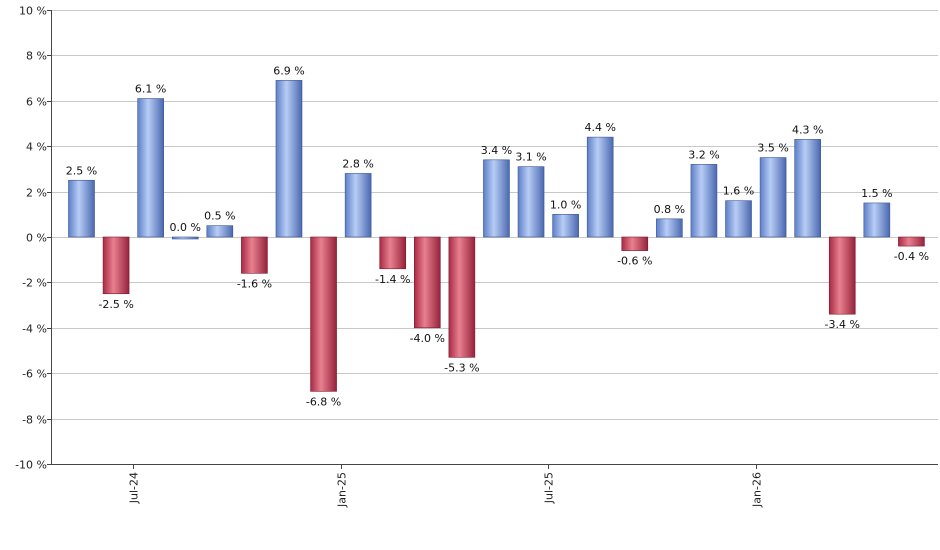 The width and height of the screenshot is (940, 550). What do you see at coordinates (392, 279) in the screenshot?
I see `data-label: -1.4 %` at bounding box center [392, 279].